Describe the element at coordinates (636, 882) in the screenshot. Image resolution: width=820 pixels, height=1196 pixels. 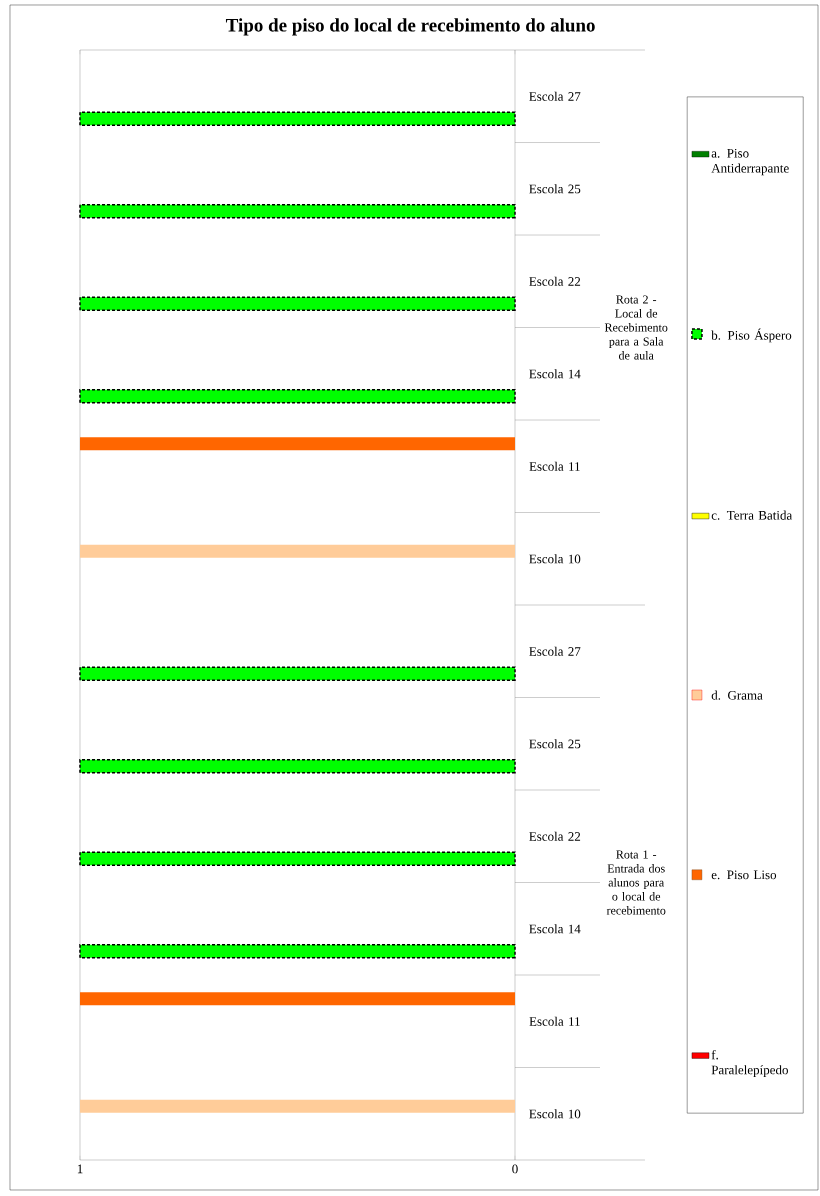
I see `text: Rota 1 - Entrada dos alunos para o local de recebimento` at that location.